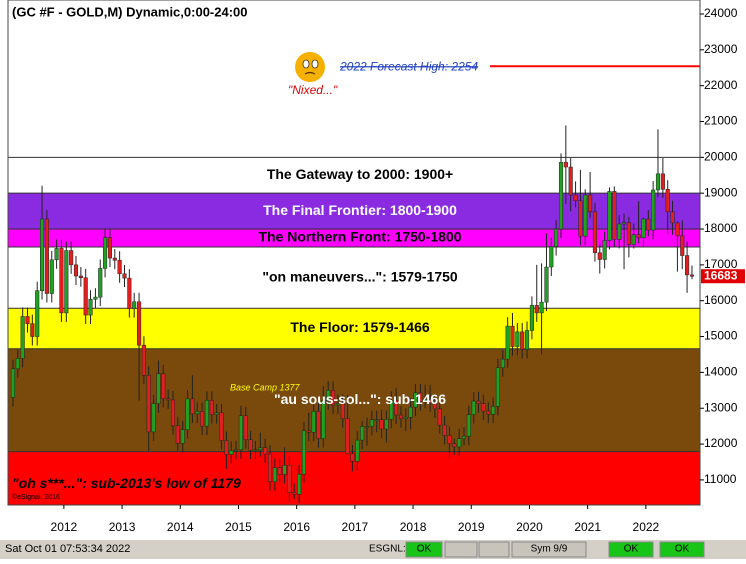 Image resolution: width=746 pixels, height=564 pixels. I want to click on band-label: "oh s***...": sub-2013's low of 1179, so click(126, 483).